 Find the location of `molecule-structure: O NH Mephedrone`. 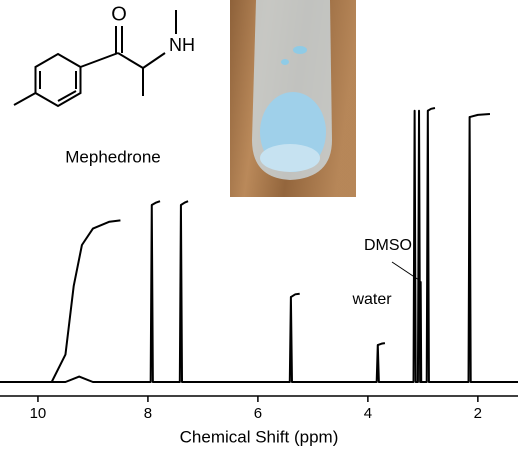

molecule-structure: O NH Mephedrone is located at coordinates (104, 84).